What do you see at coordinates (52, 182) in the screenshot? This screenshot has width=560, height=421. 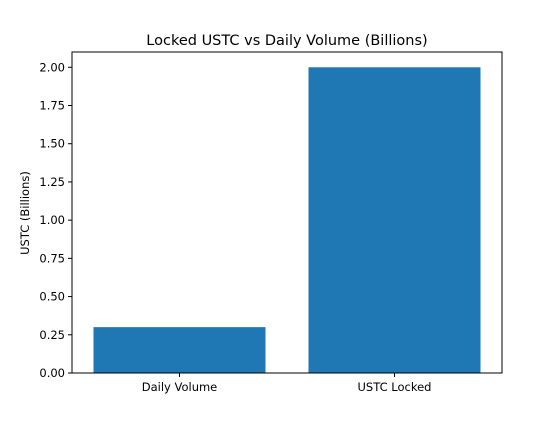 I see `y-tick-label: 1.25` at bounding box center [52, 182].